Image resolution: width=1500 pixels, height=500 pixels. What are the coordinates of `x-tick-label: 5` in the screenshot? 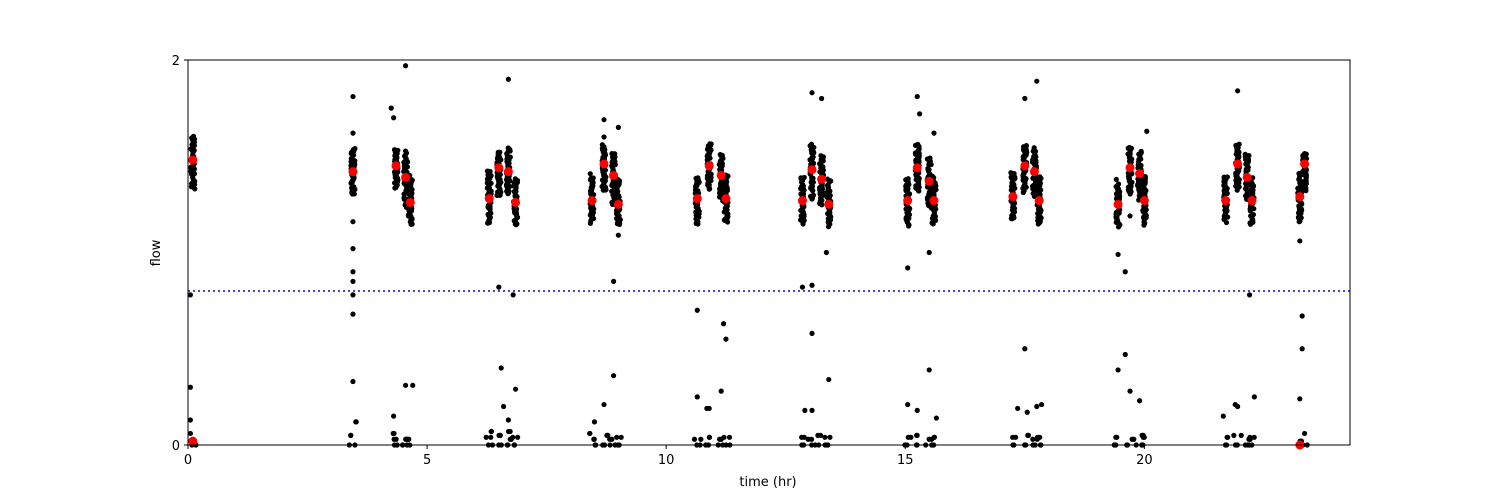 It's located at (427, 460).